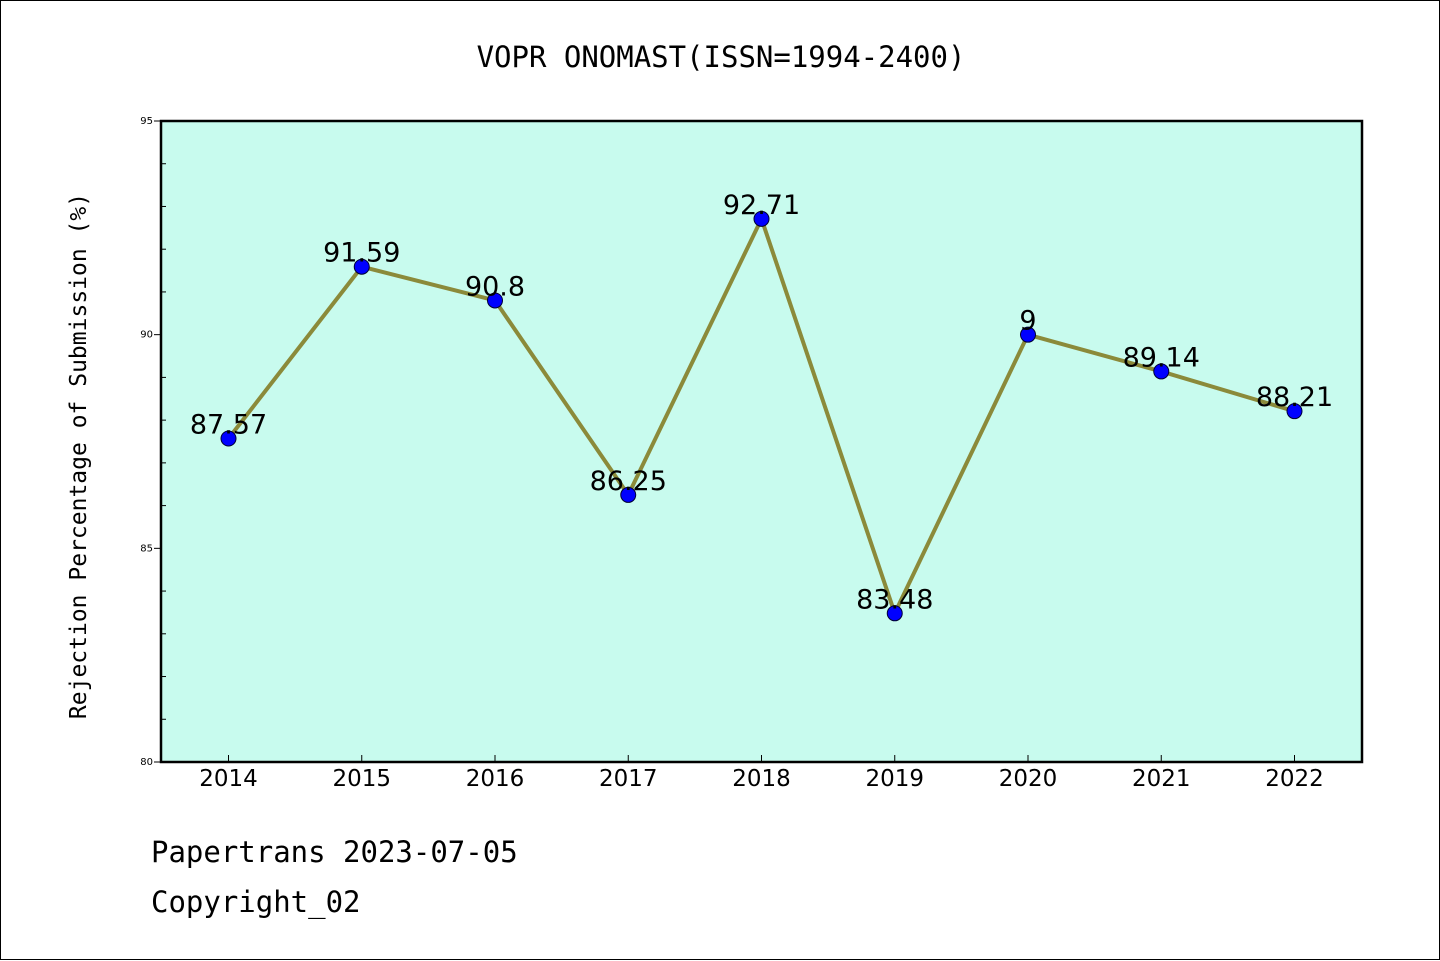 The width and height of the screenshot is (1440, 961). Describe the element at coordinates (79, 456) in the screenshot. I see `y-axis-label: Rejection Percentage of Submission (%)` at that location.